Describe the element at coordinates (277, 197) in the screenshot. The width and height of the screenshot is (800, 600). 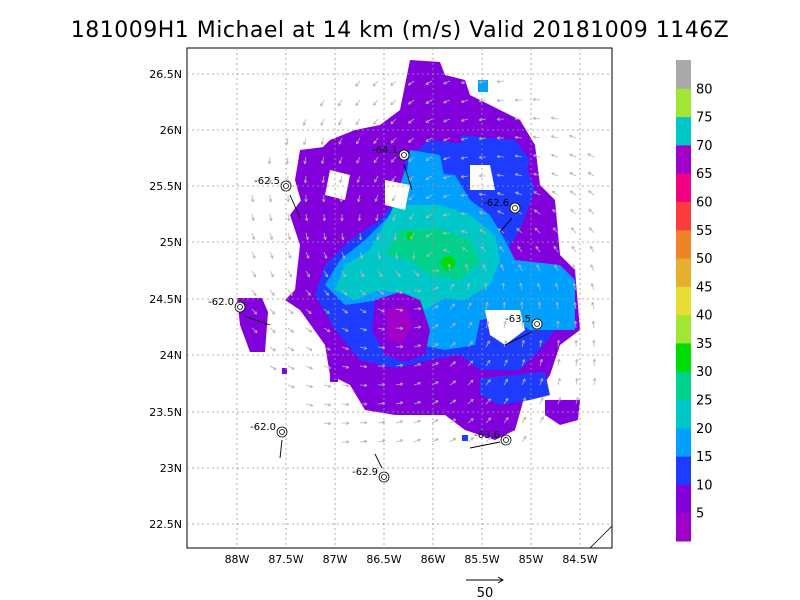
I see `station-marker: -62.5` at that location.